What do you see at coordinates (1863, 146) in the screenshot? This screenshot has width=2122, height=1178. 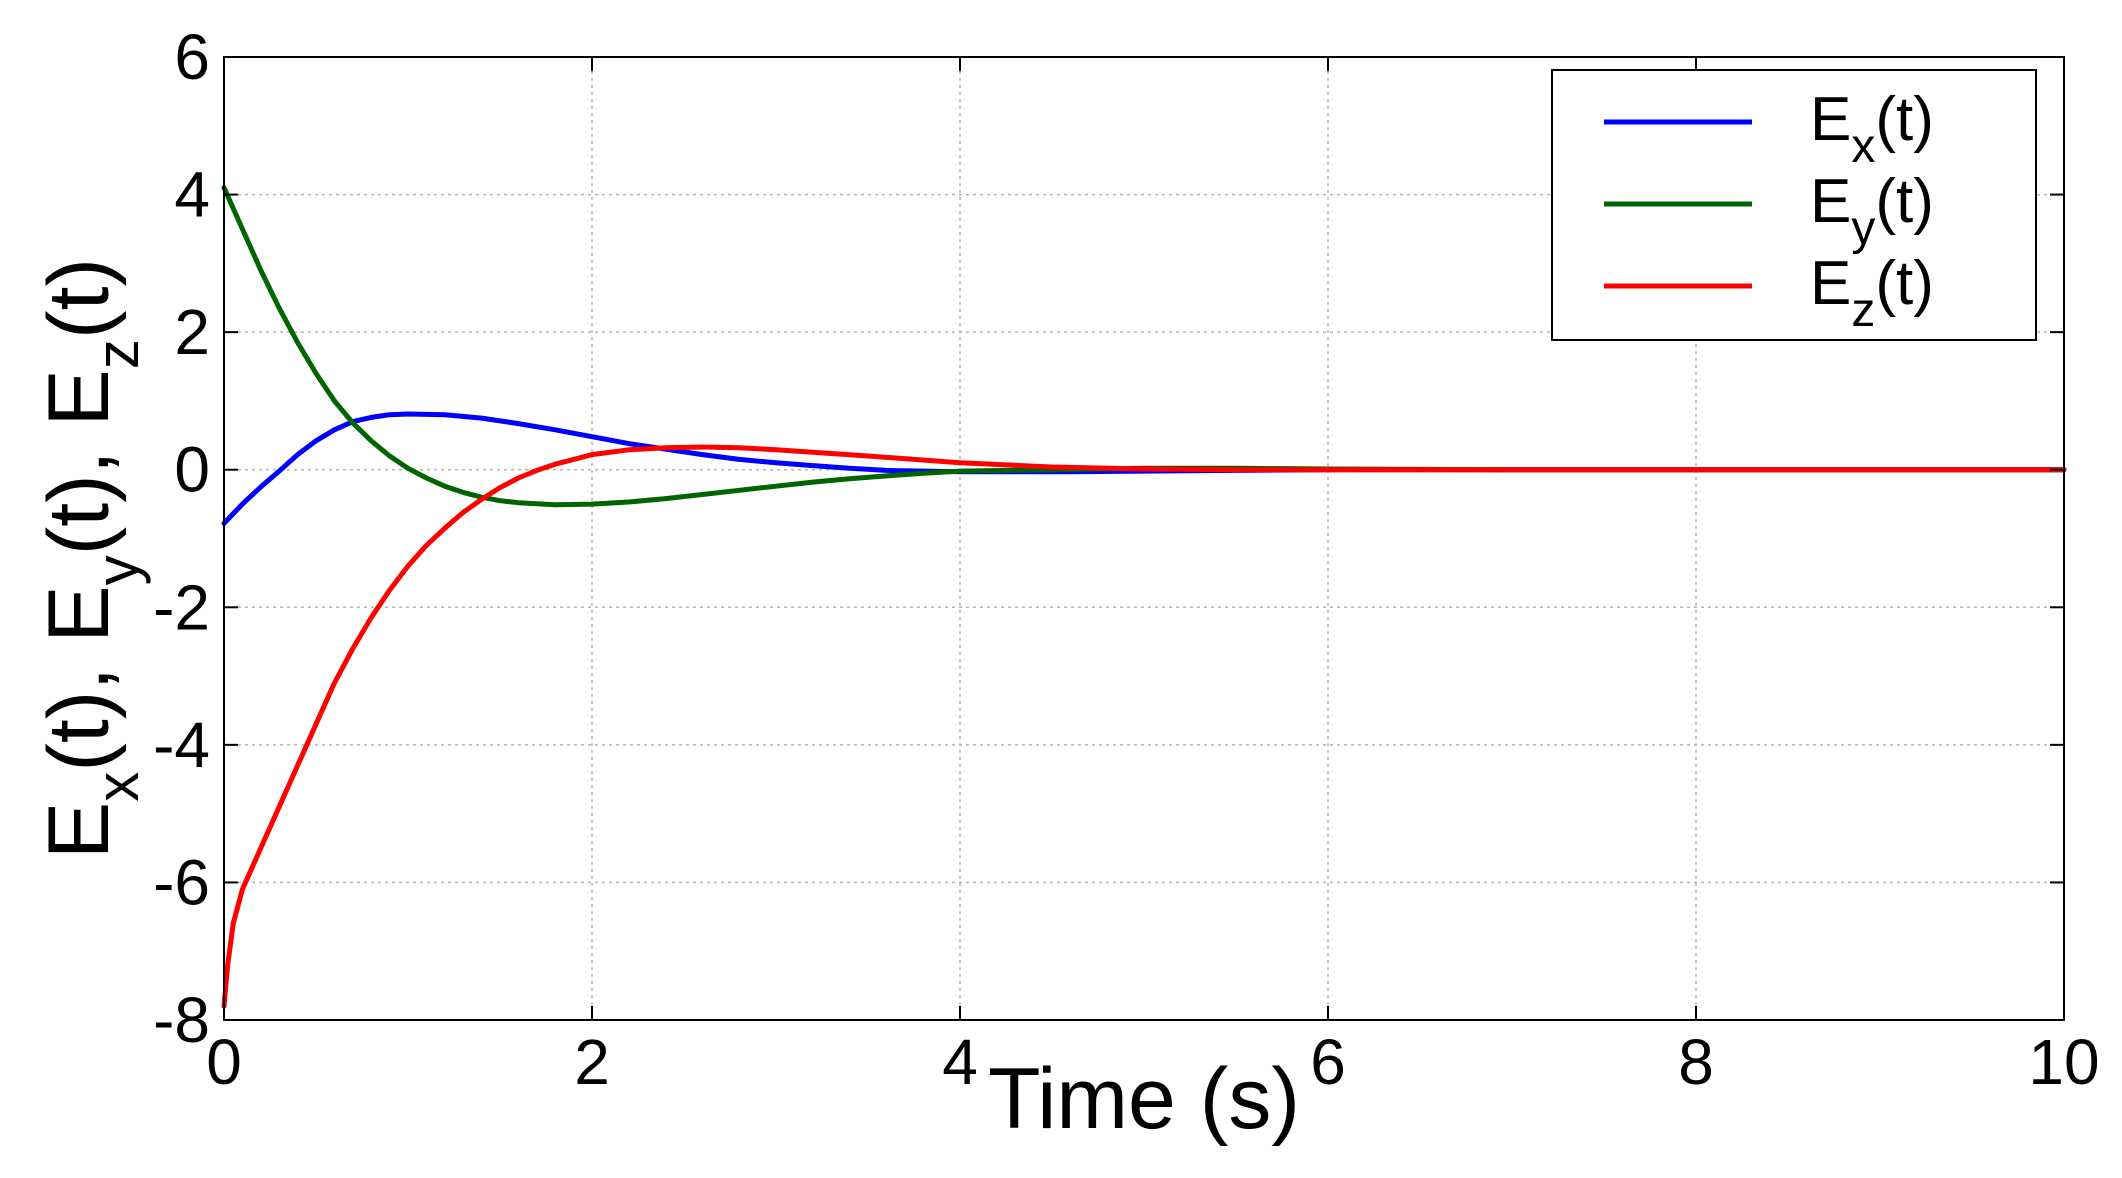 I see `legend-label-sub: x` at bounding box center [1863, 146].